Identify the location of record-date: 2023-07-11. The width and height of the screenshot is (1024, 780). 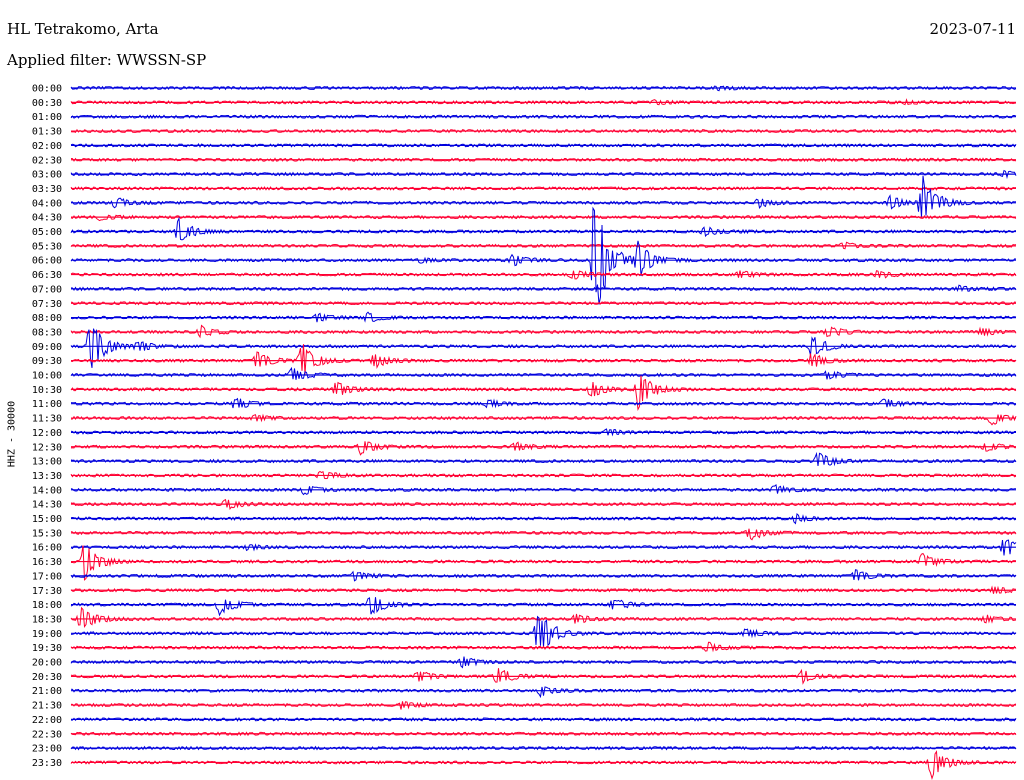
(972, 29).